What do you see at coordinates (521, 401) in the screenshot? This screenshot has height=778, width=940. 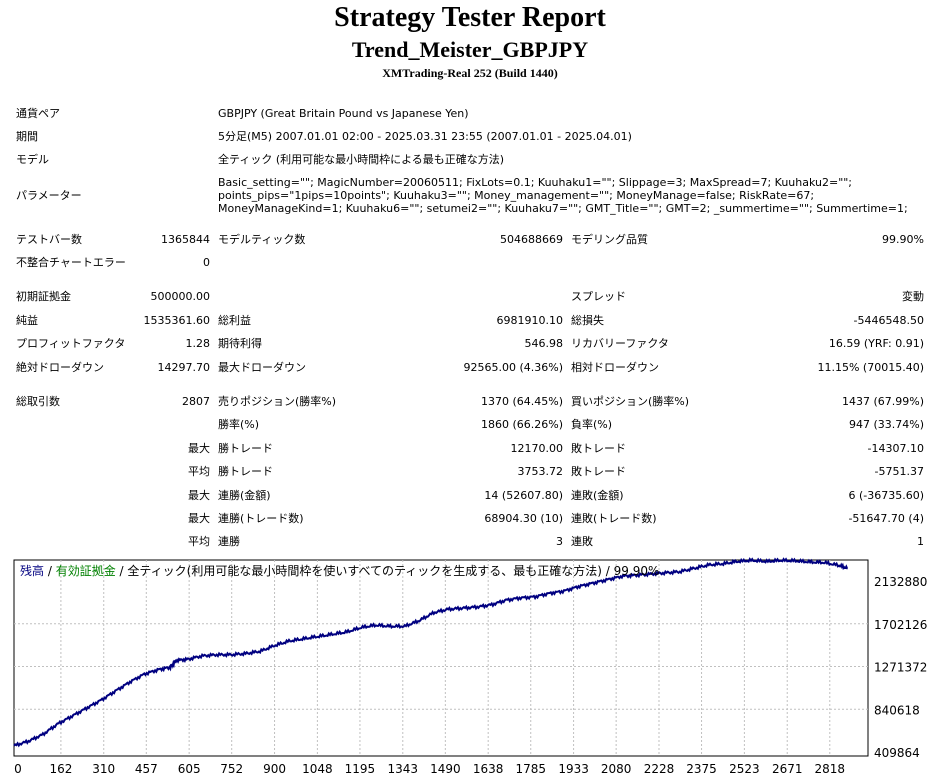 I see `short-positions-value: 1370 (64.45%)` at bounding box center [521, 401].